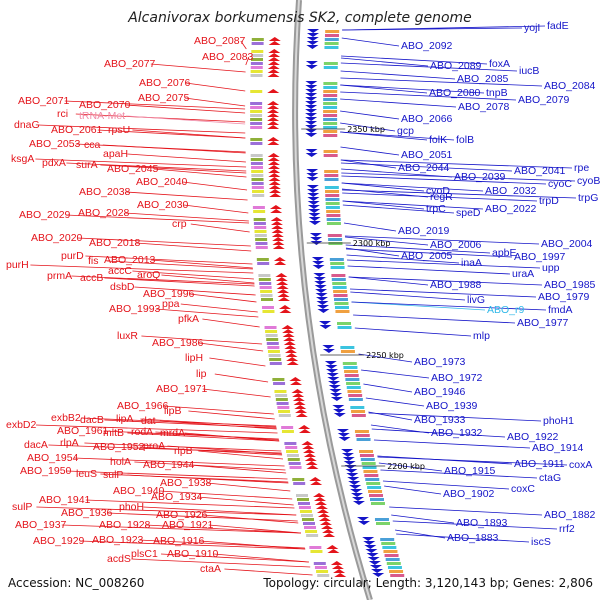 The height and width of the screenshot is (600, 600). Describe the element at coordinates (558, 421) in the screenshot. I see `gene-label: phoH1` at that location.